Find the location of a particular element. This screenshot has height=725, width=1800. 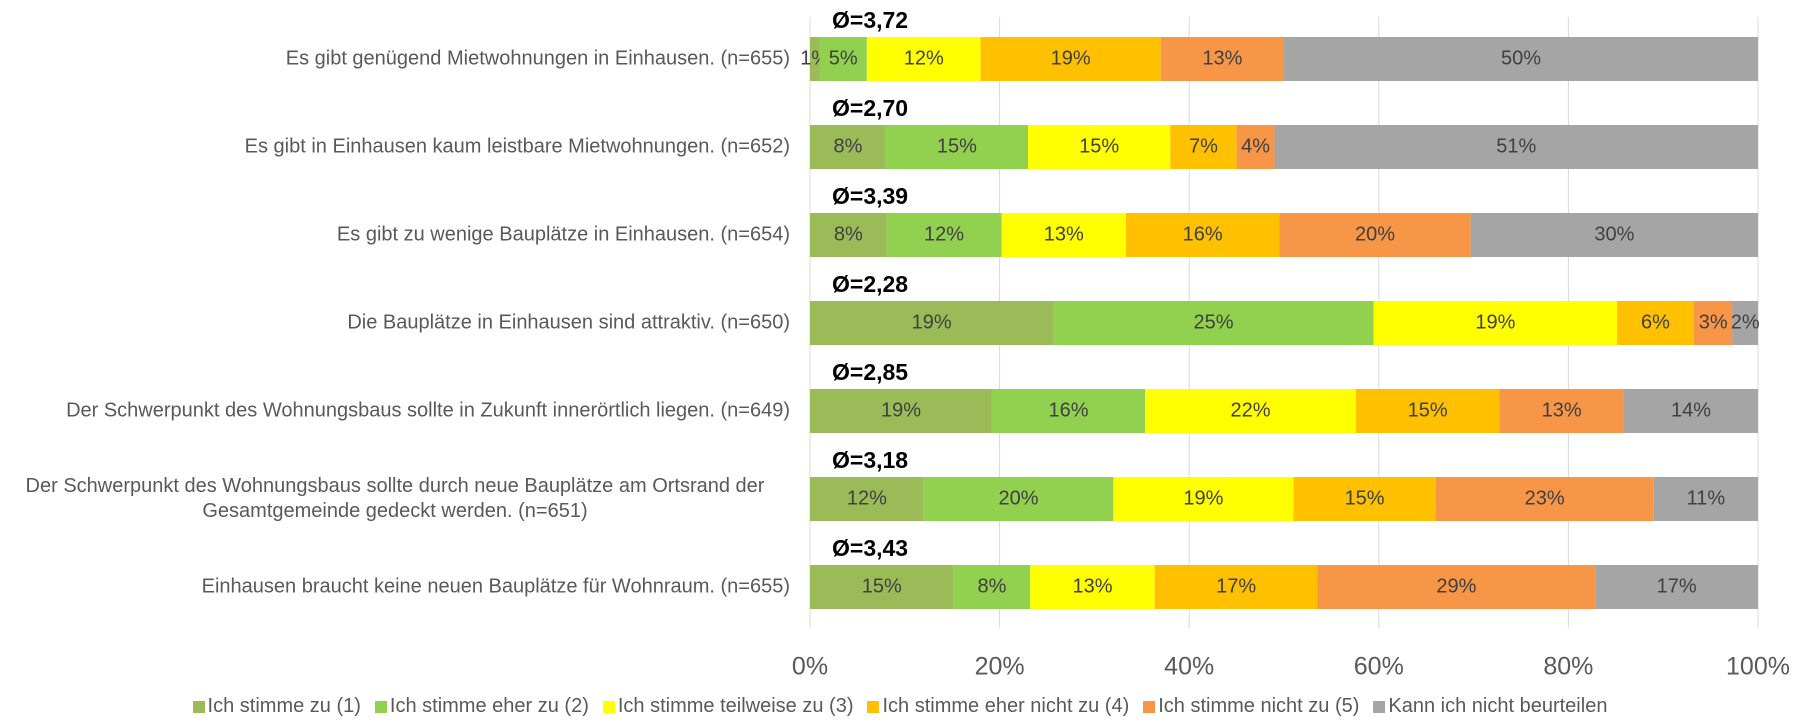

data-label: 7% is located at coordinates (1203, 146).